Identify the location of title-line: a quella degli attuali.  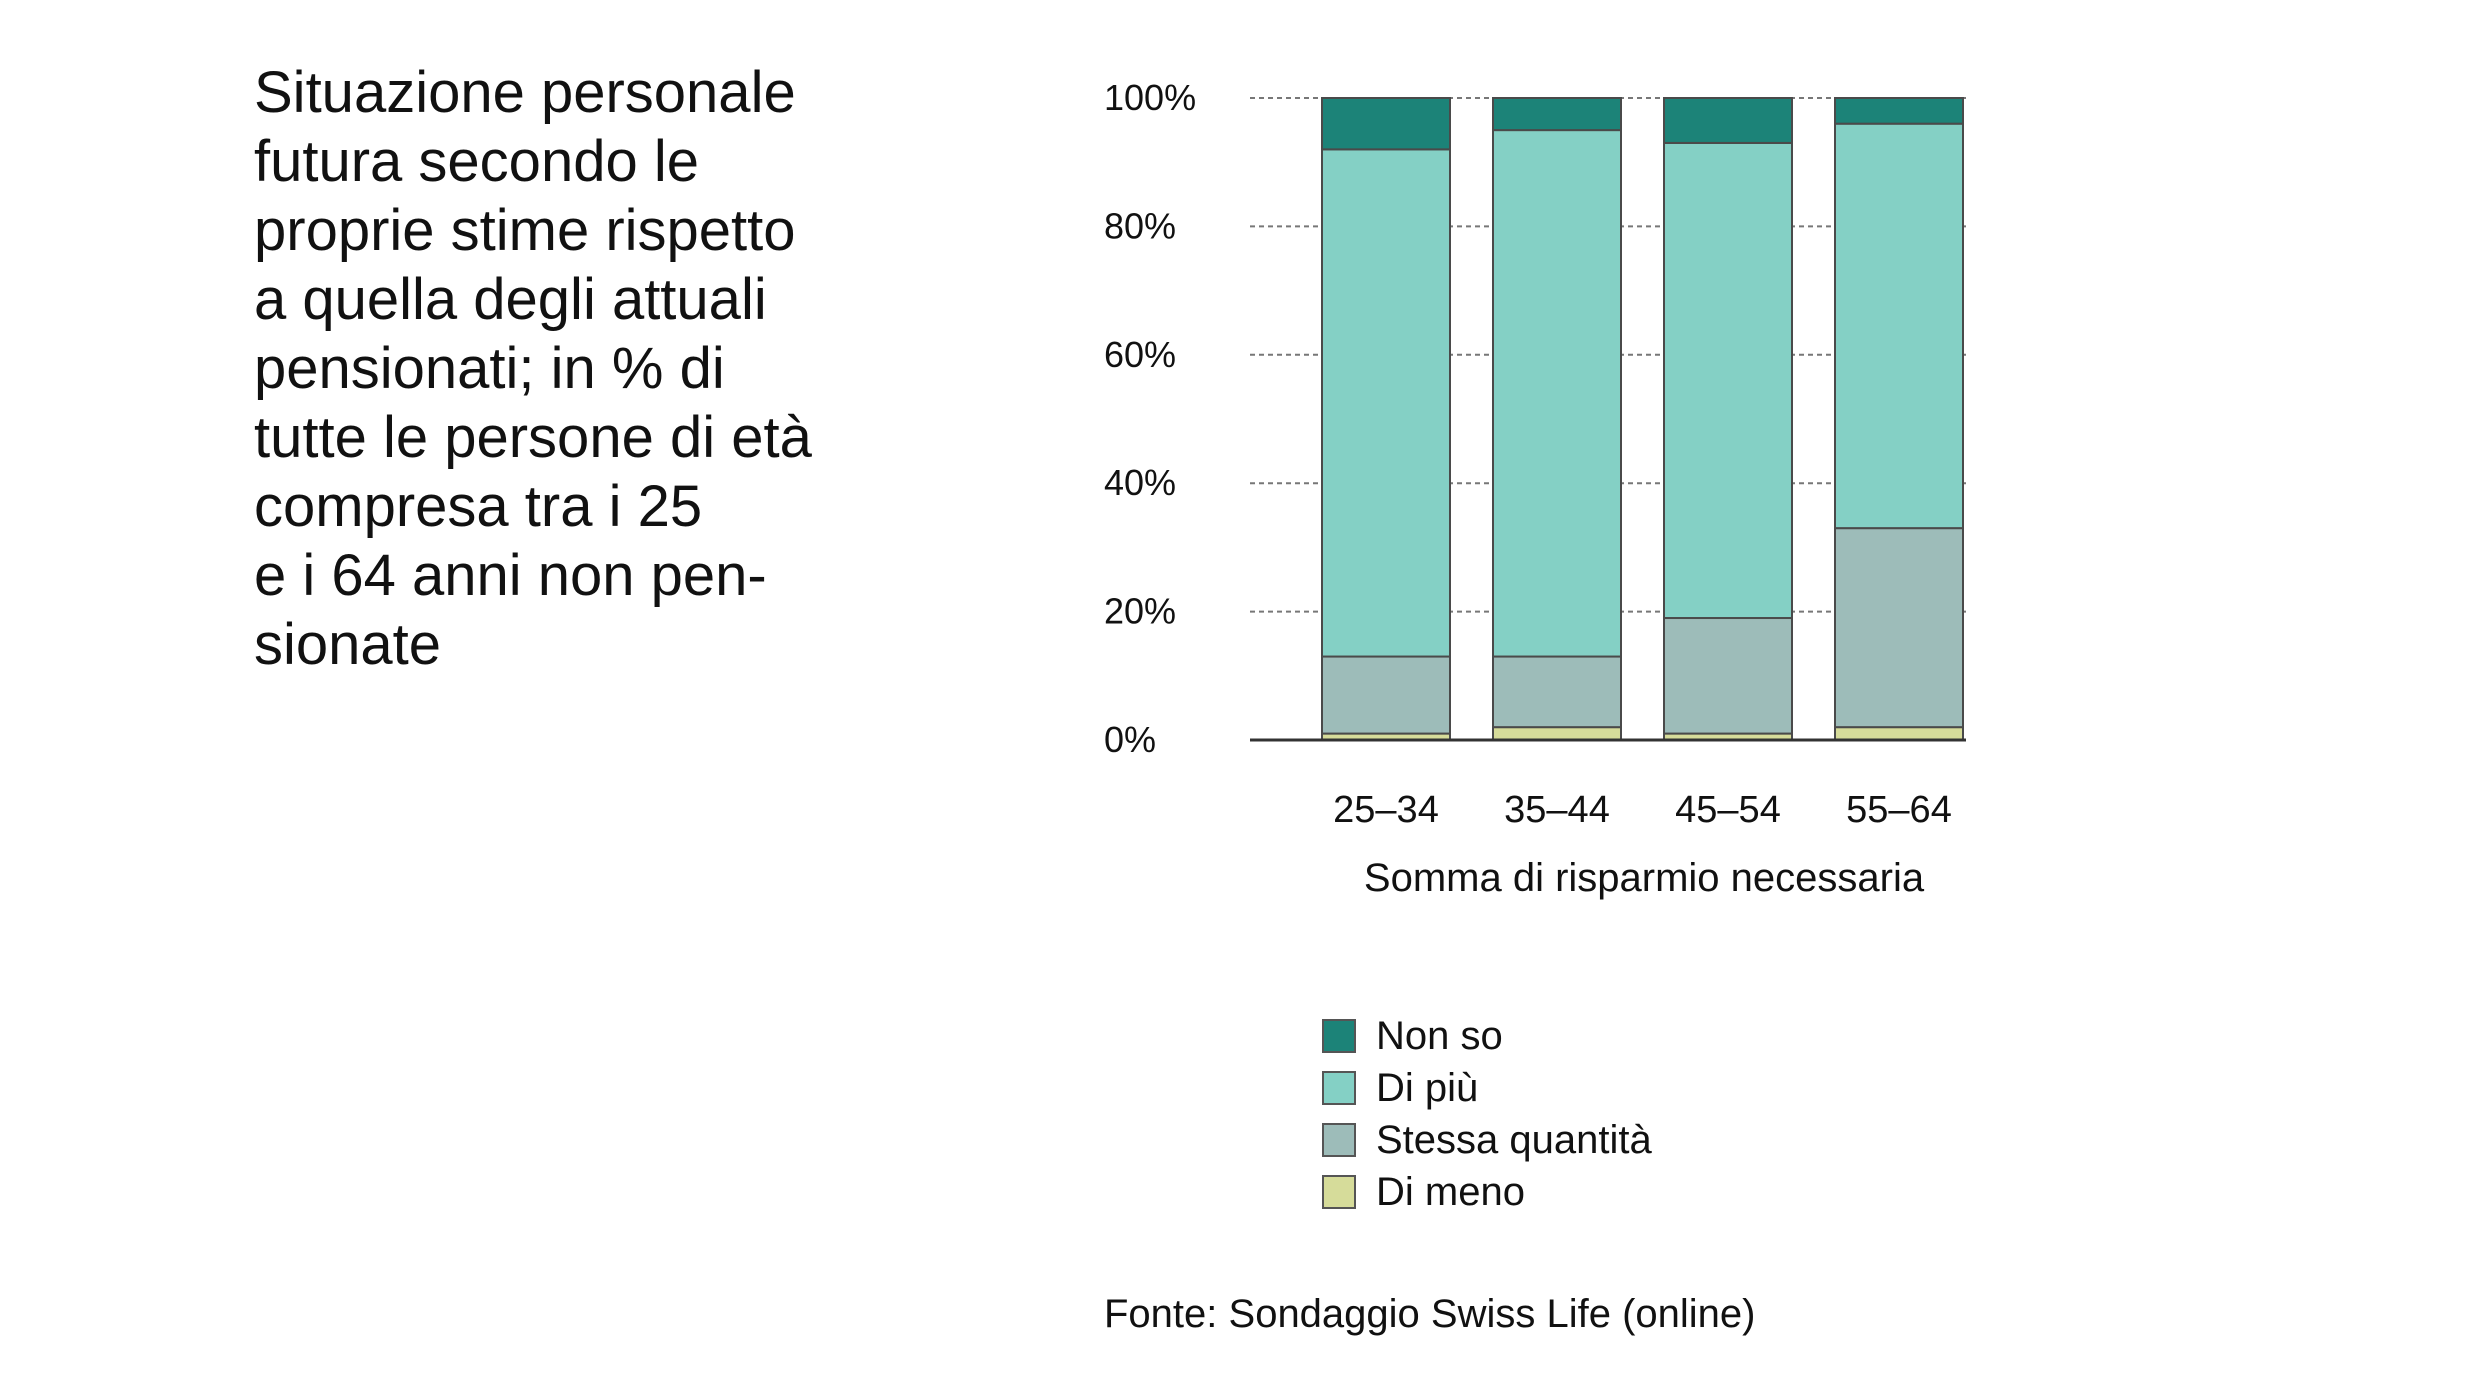
(510, 299).